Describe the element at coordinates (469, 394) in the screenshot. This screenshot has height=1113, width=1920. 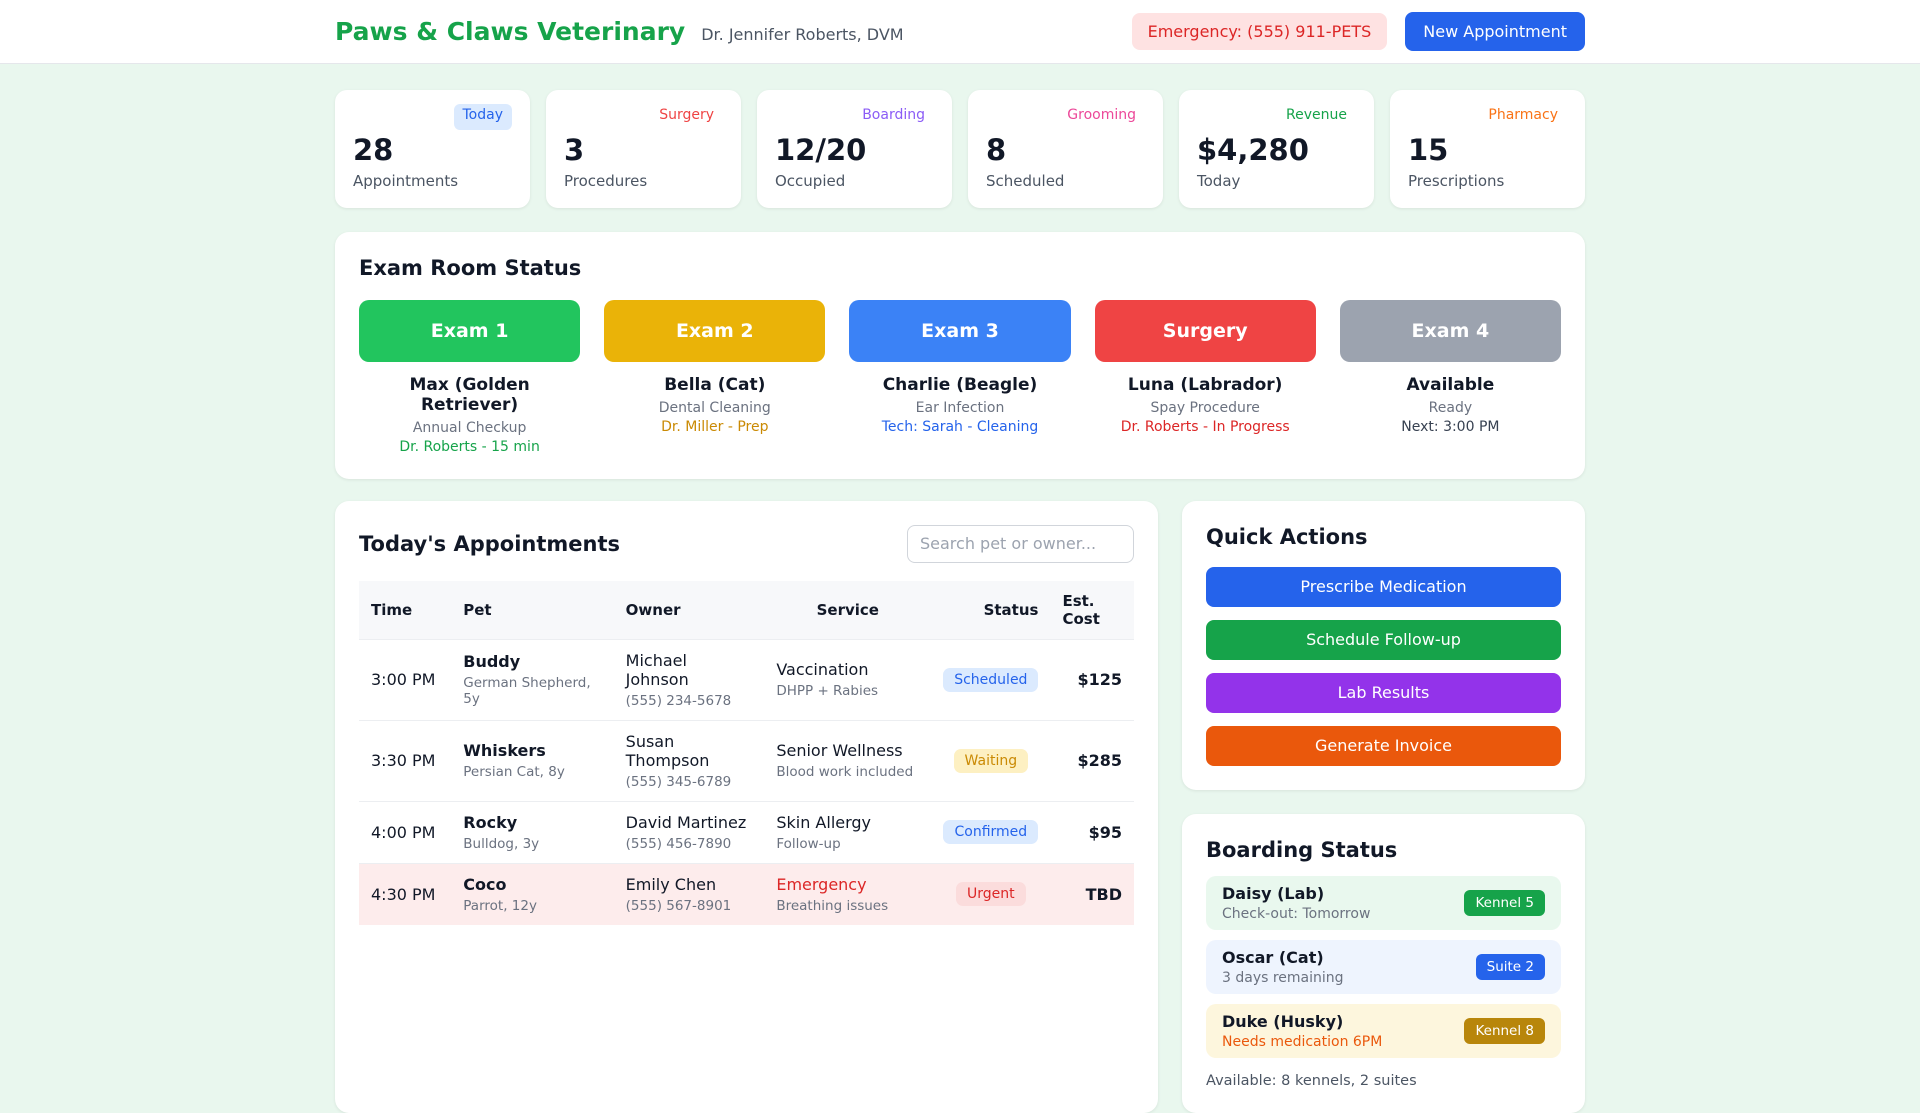
I see `room-patient: Max (Golden Retriever)` at that location.